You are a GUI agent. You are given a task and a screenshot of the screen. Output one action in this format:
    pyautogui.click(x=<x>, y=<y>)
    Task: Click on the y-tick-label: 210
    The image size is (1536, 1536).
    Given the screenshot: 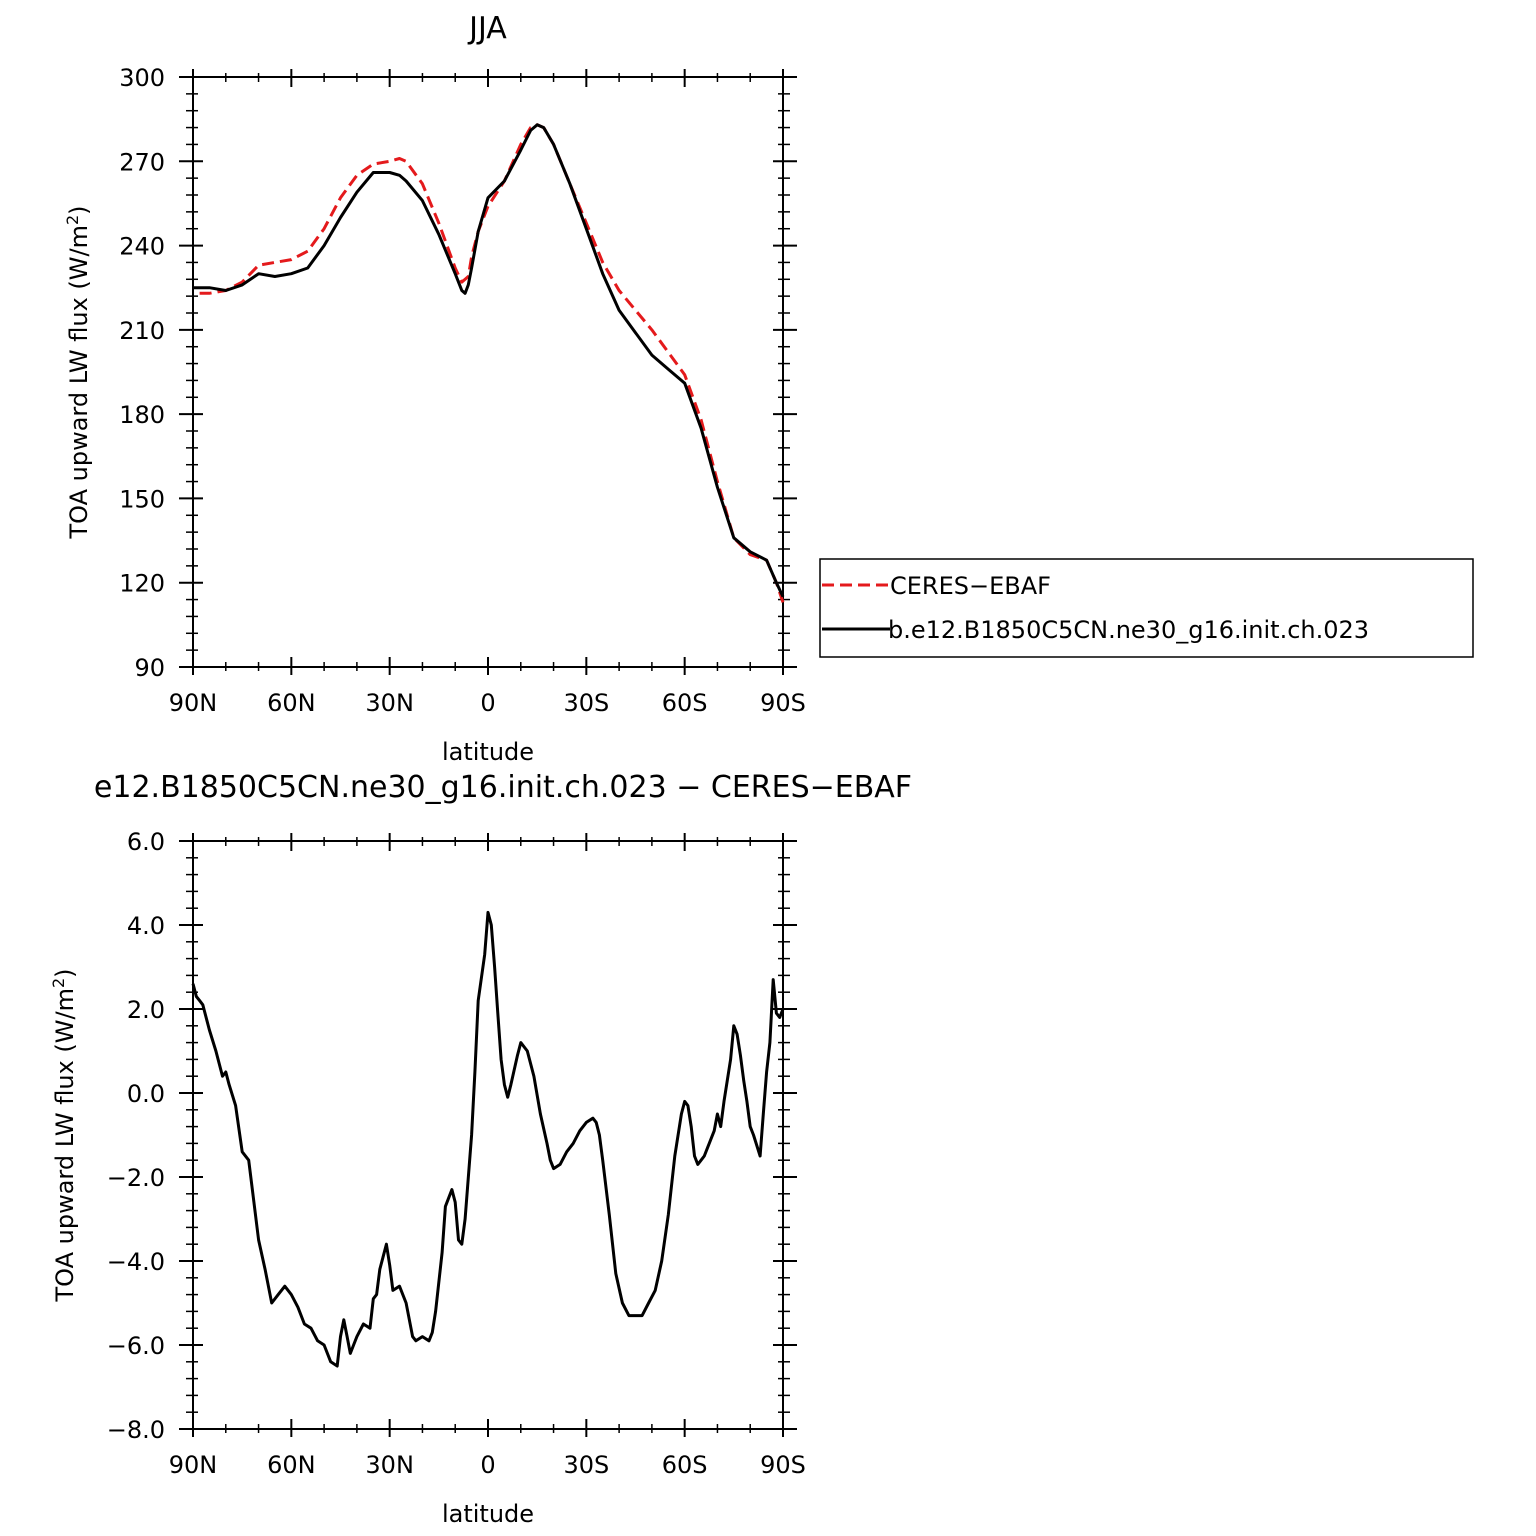 What is the action you would take?
    pyautogui.click(x=142, y=331)
    